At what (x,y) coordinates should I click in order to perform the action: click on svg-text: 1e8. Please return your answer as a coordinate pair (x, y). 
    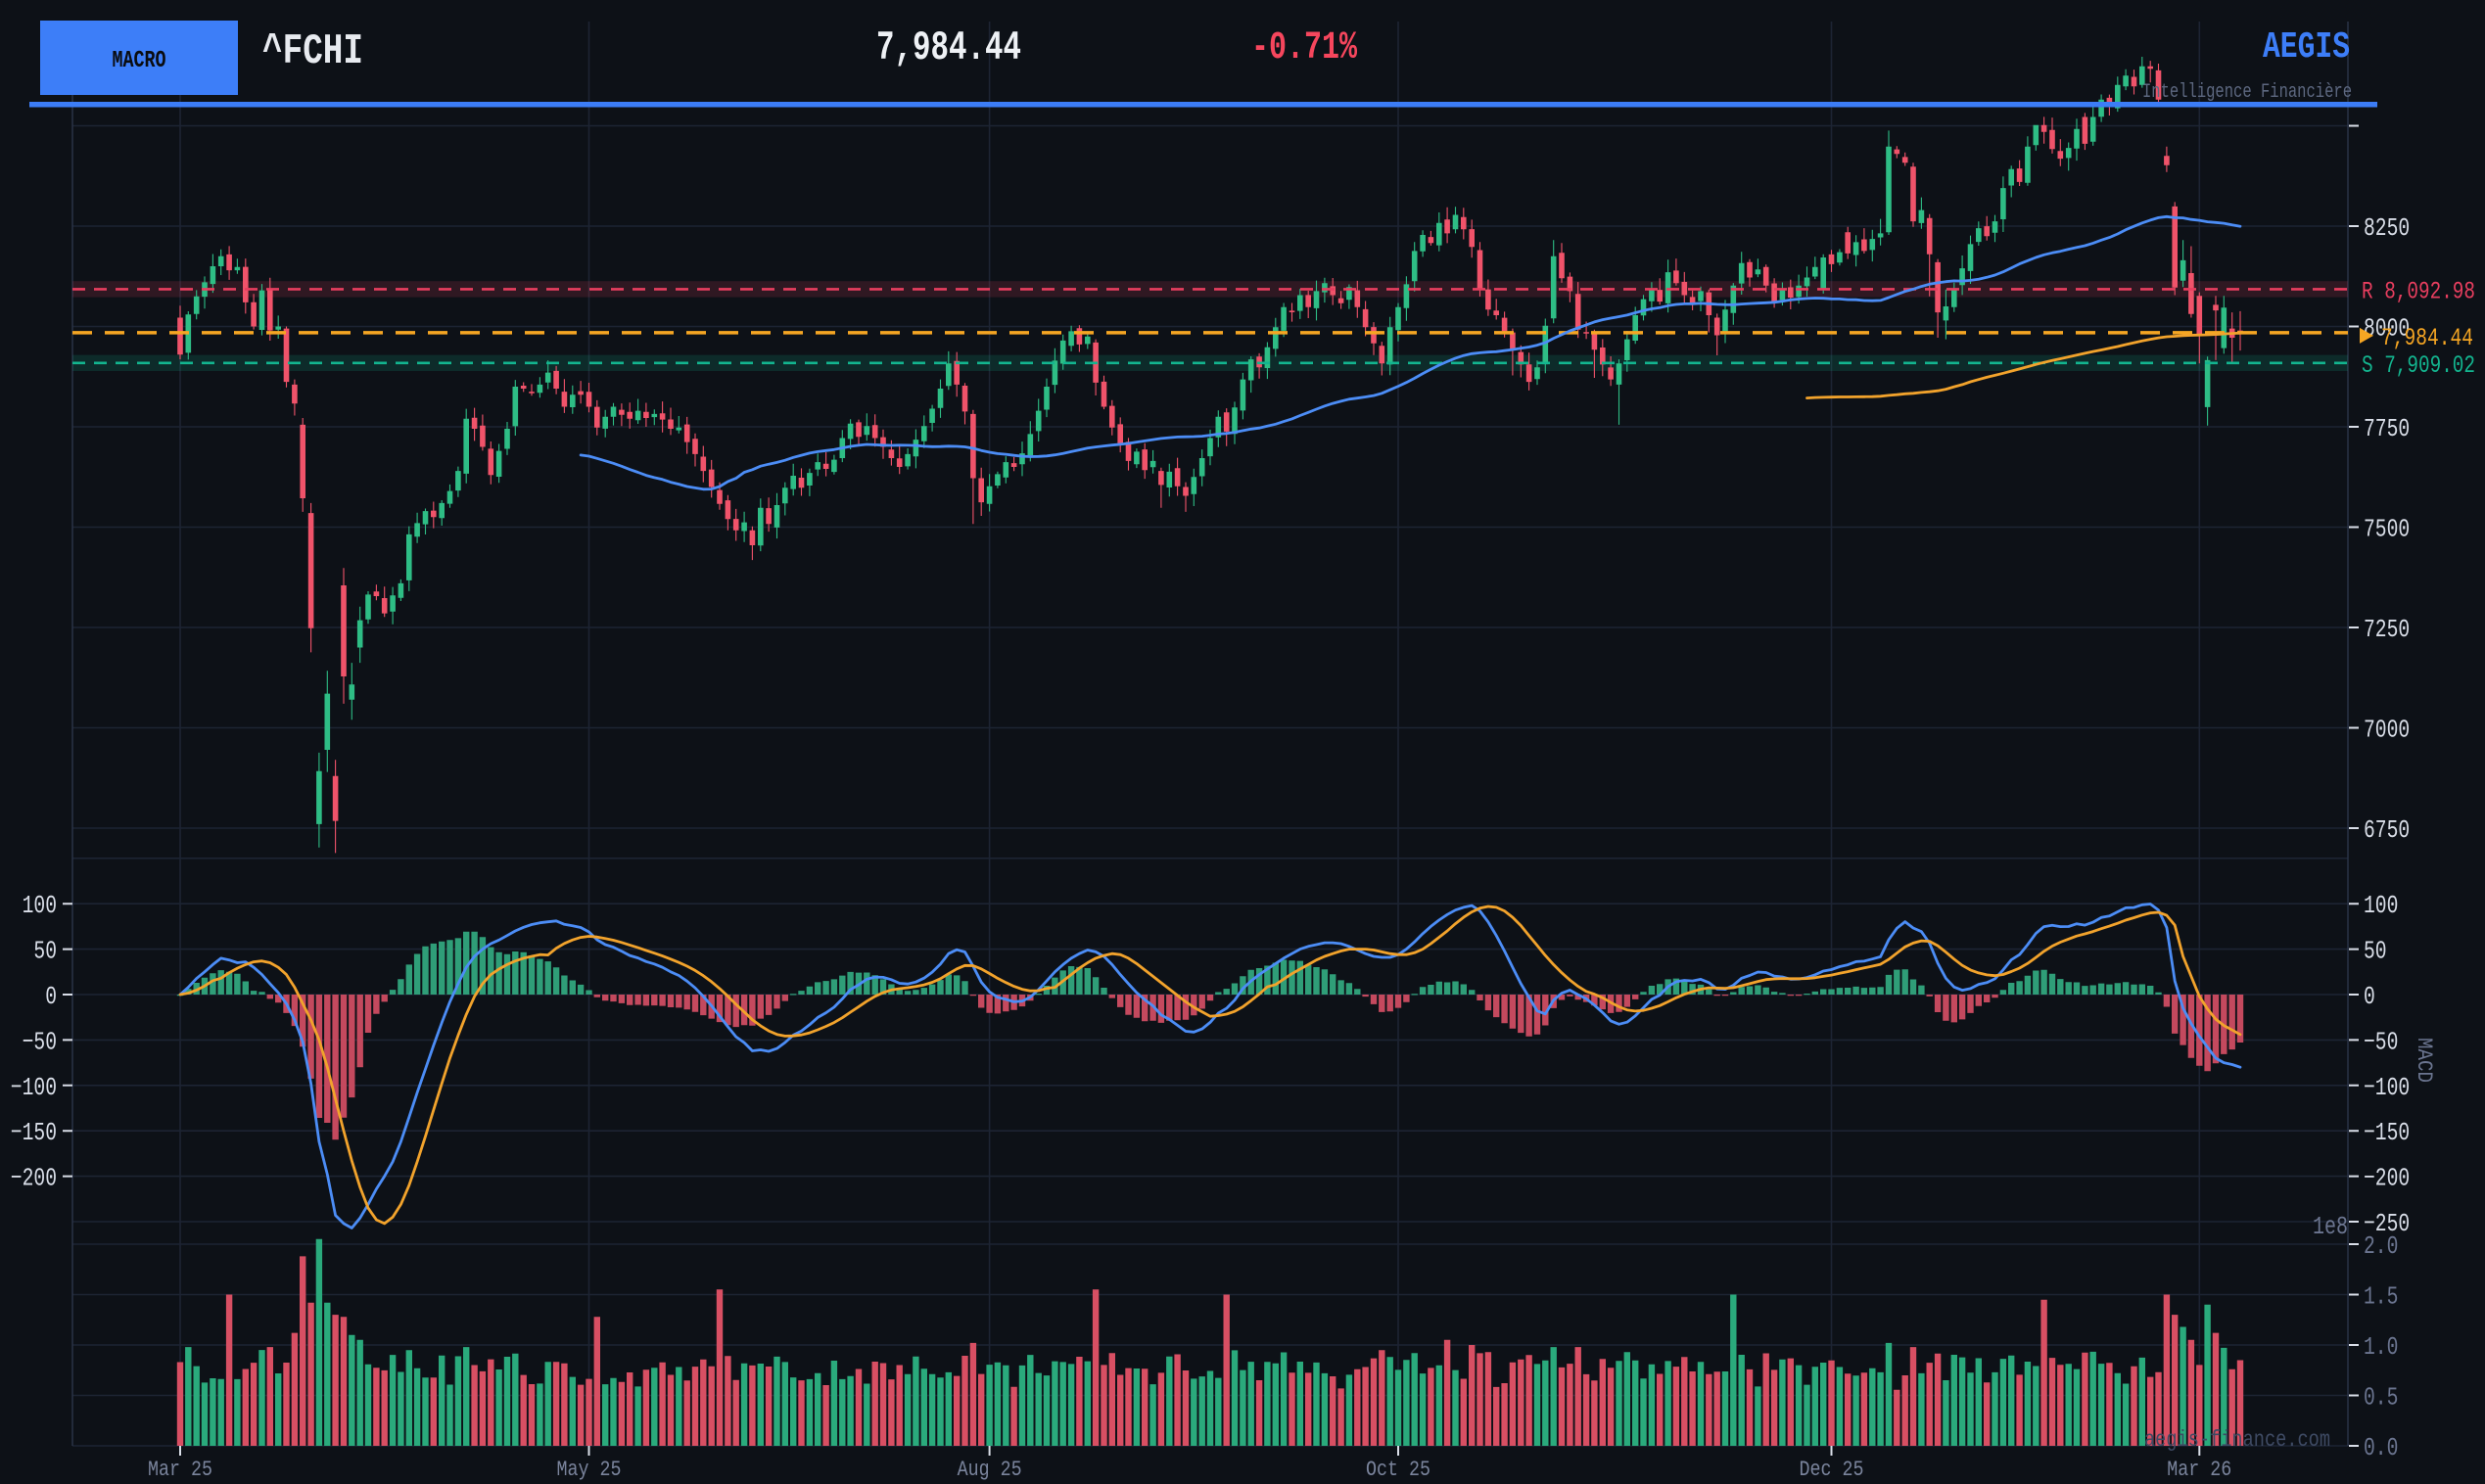
    Looking at the image, I should click on (2330, 1226).